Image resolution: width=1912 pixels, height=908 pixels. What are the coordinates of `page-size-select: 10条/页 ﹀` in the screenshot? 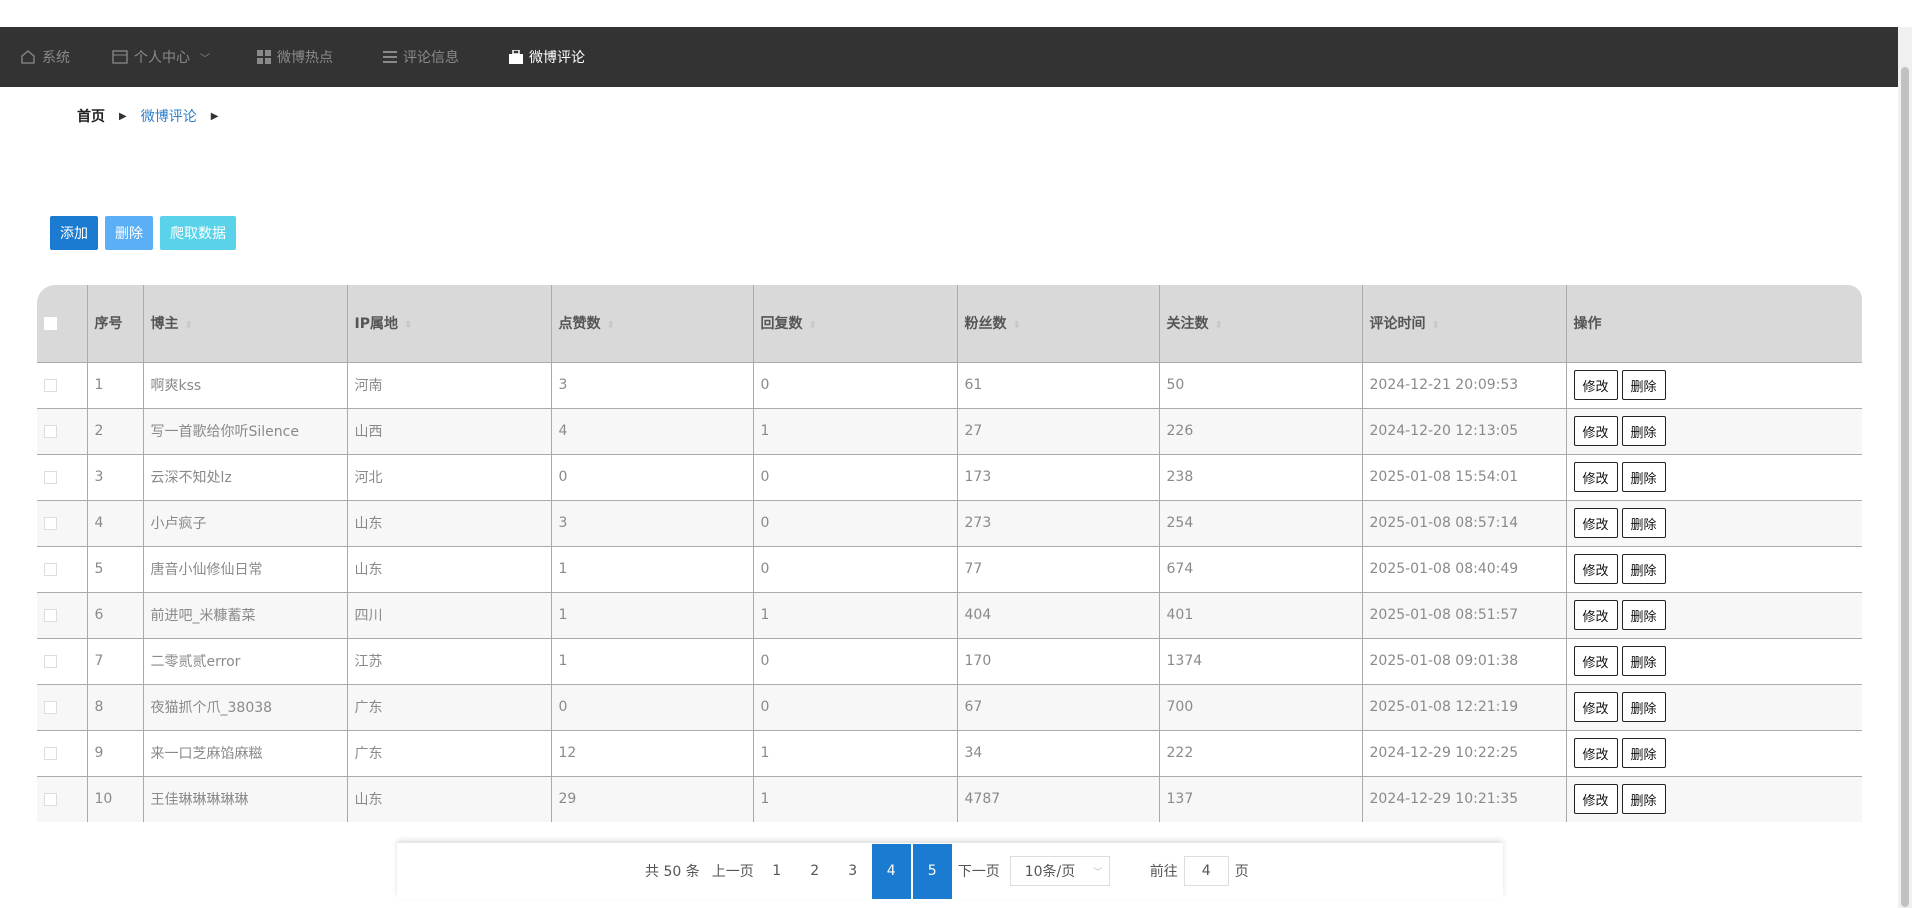 It's located at (1059, 871).